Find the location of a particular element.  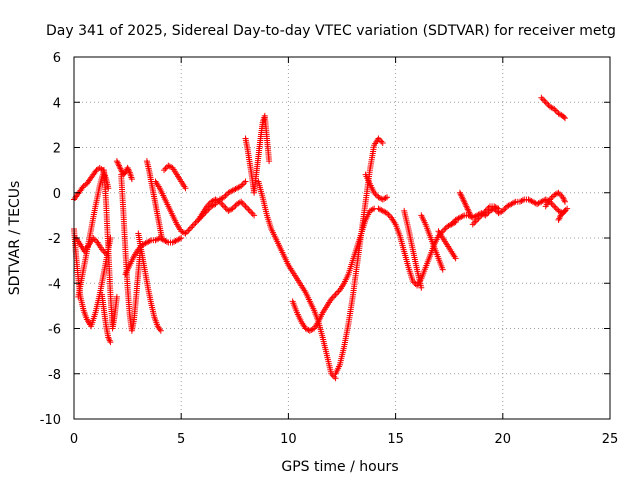

y-tick-label: -8 is located at coordinates (54, 375).